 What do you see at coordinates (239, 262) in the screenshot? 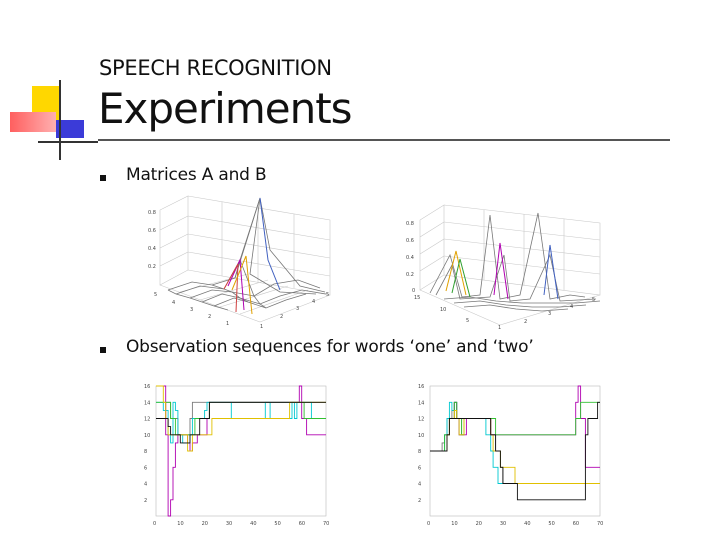
I see `matrix-a-surface-plot: 0.8 0.6 0.4 0.2 5 4 3 2 1 1 2 3 4 5` at bounding box center [239, 262].